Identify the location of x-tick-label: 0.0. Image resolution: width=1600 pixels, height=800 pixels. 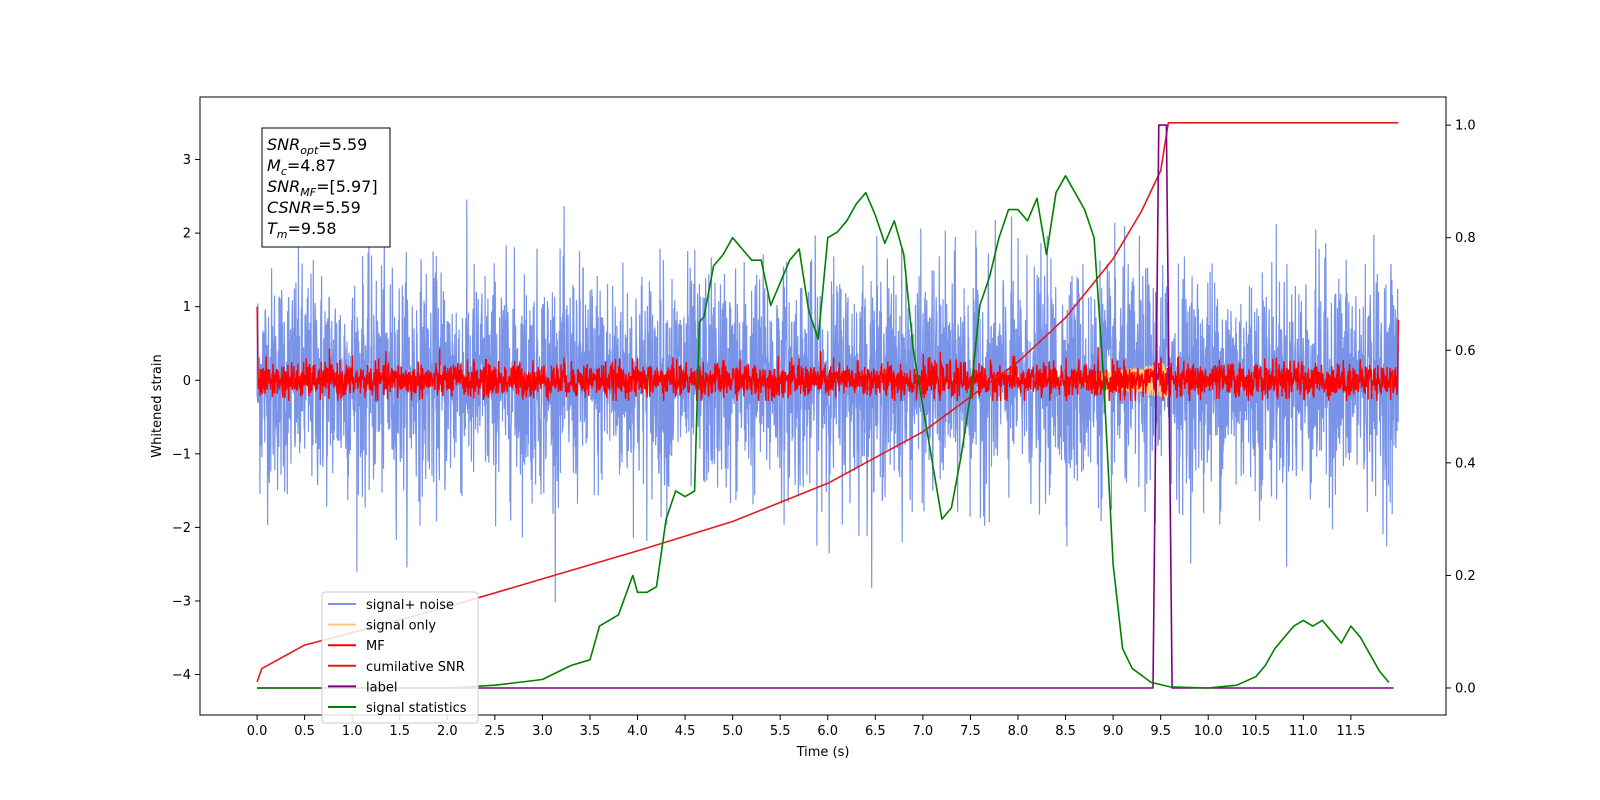
(257, 731).